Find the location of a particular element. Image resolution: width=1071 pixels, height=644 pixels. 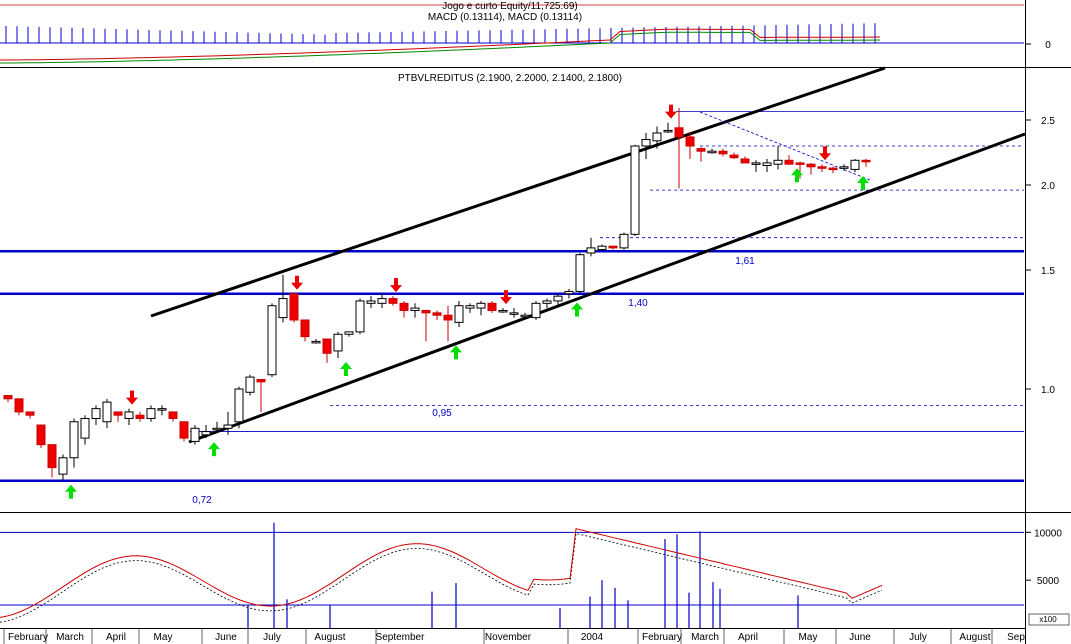

level-label: 0,72 is located at coordinates (202, 500).